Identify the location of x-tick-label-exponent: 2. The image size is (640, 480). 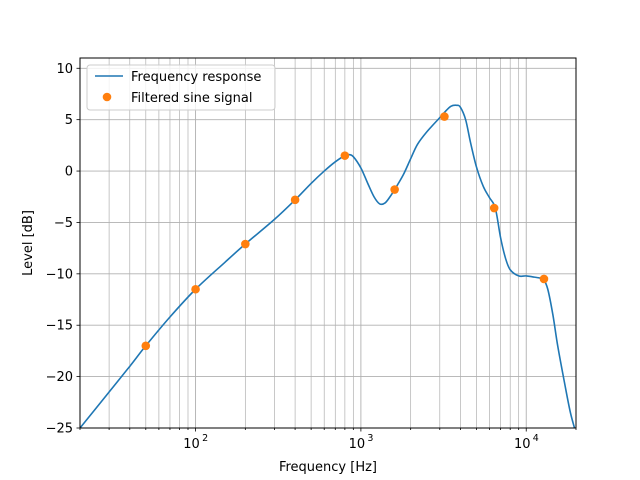
(205, 438).